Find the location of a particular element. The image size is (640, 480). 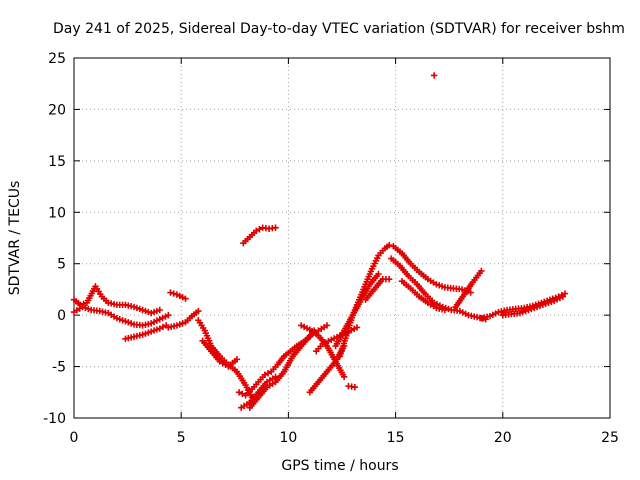

x-axis-label: GPS time / hours is located at coordinates (339, 466).